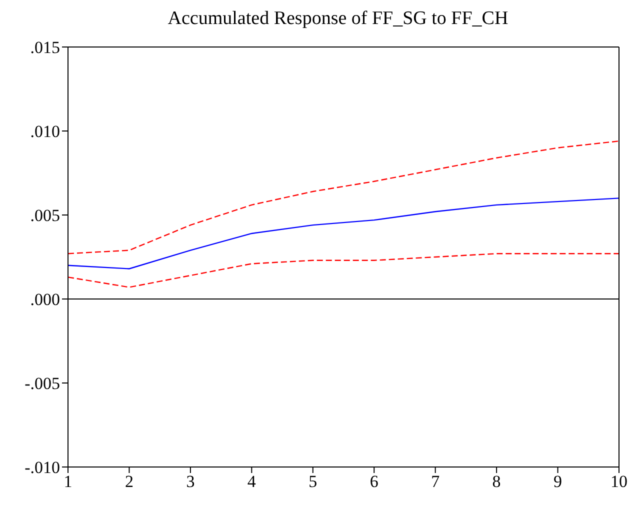 This screenshot has height=514, width=638. I want to click on y-tick-label: .000, so click(45, 300).